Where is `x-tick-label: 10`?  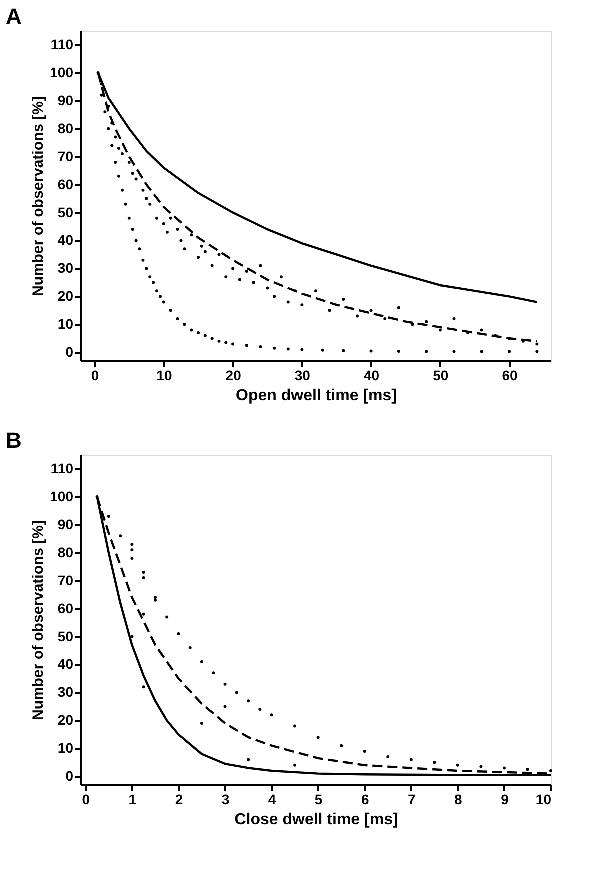 x-tick-label: 10 is located at coordinates (544, 800).